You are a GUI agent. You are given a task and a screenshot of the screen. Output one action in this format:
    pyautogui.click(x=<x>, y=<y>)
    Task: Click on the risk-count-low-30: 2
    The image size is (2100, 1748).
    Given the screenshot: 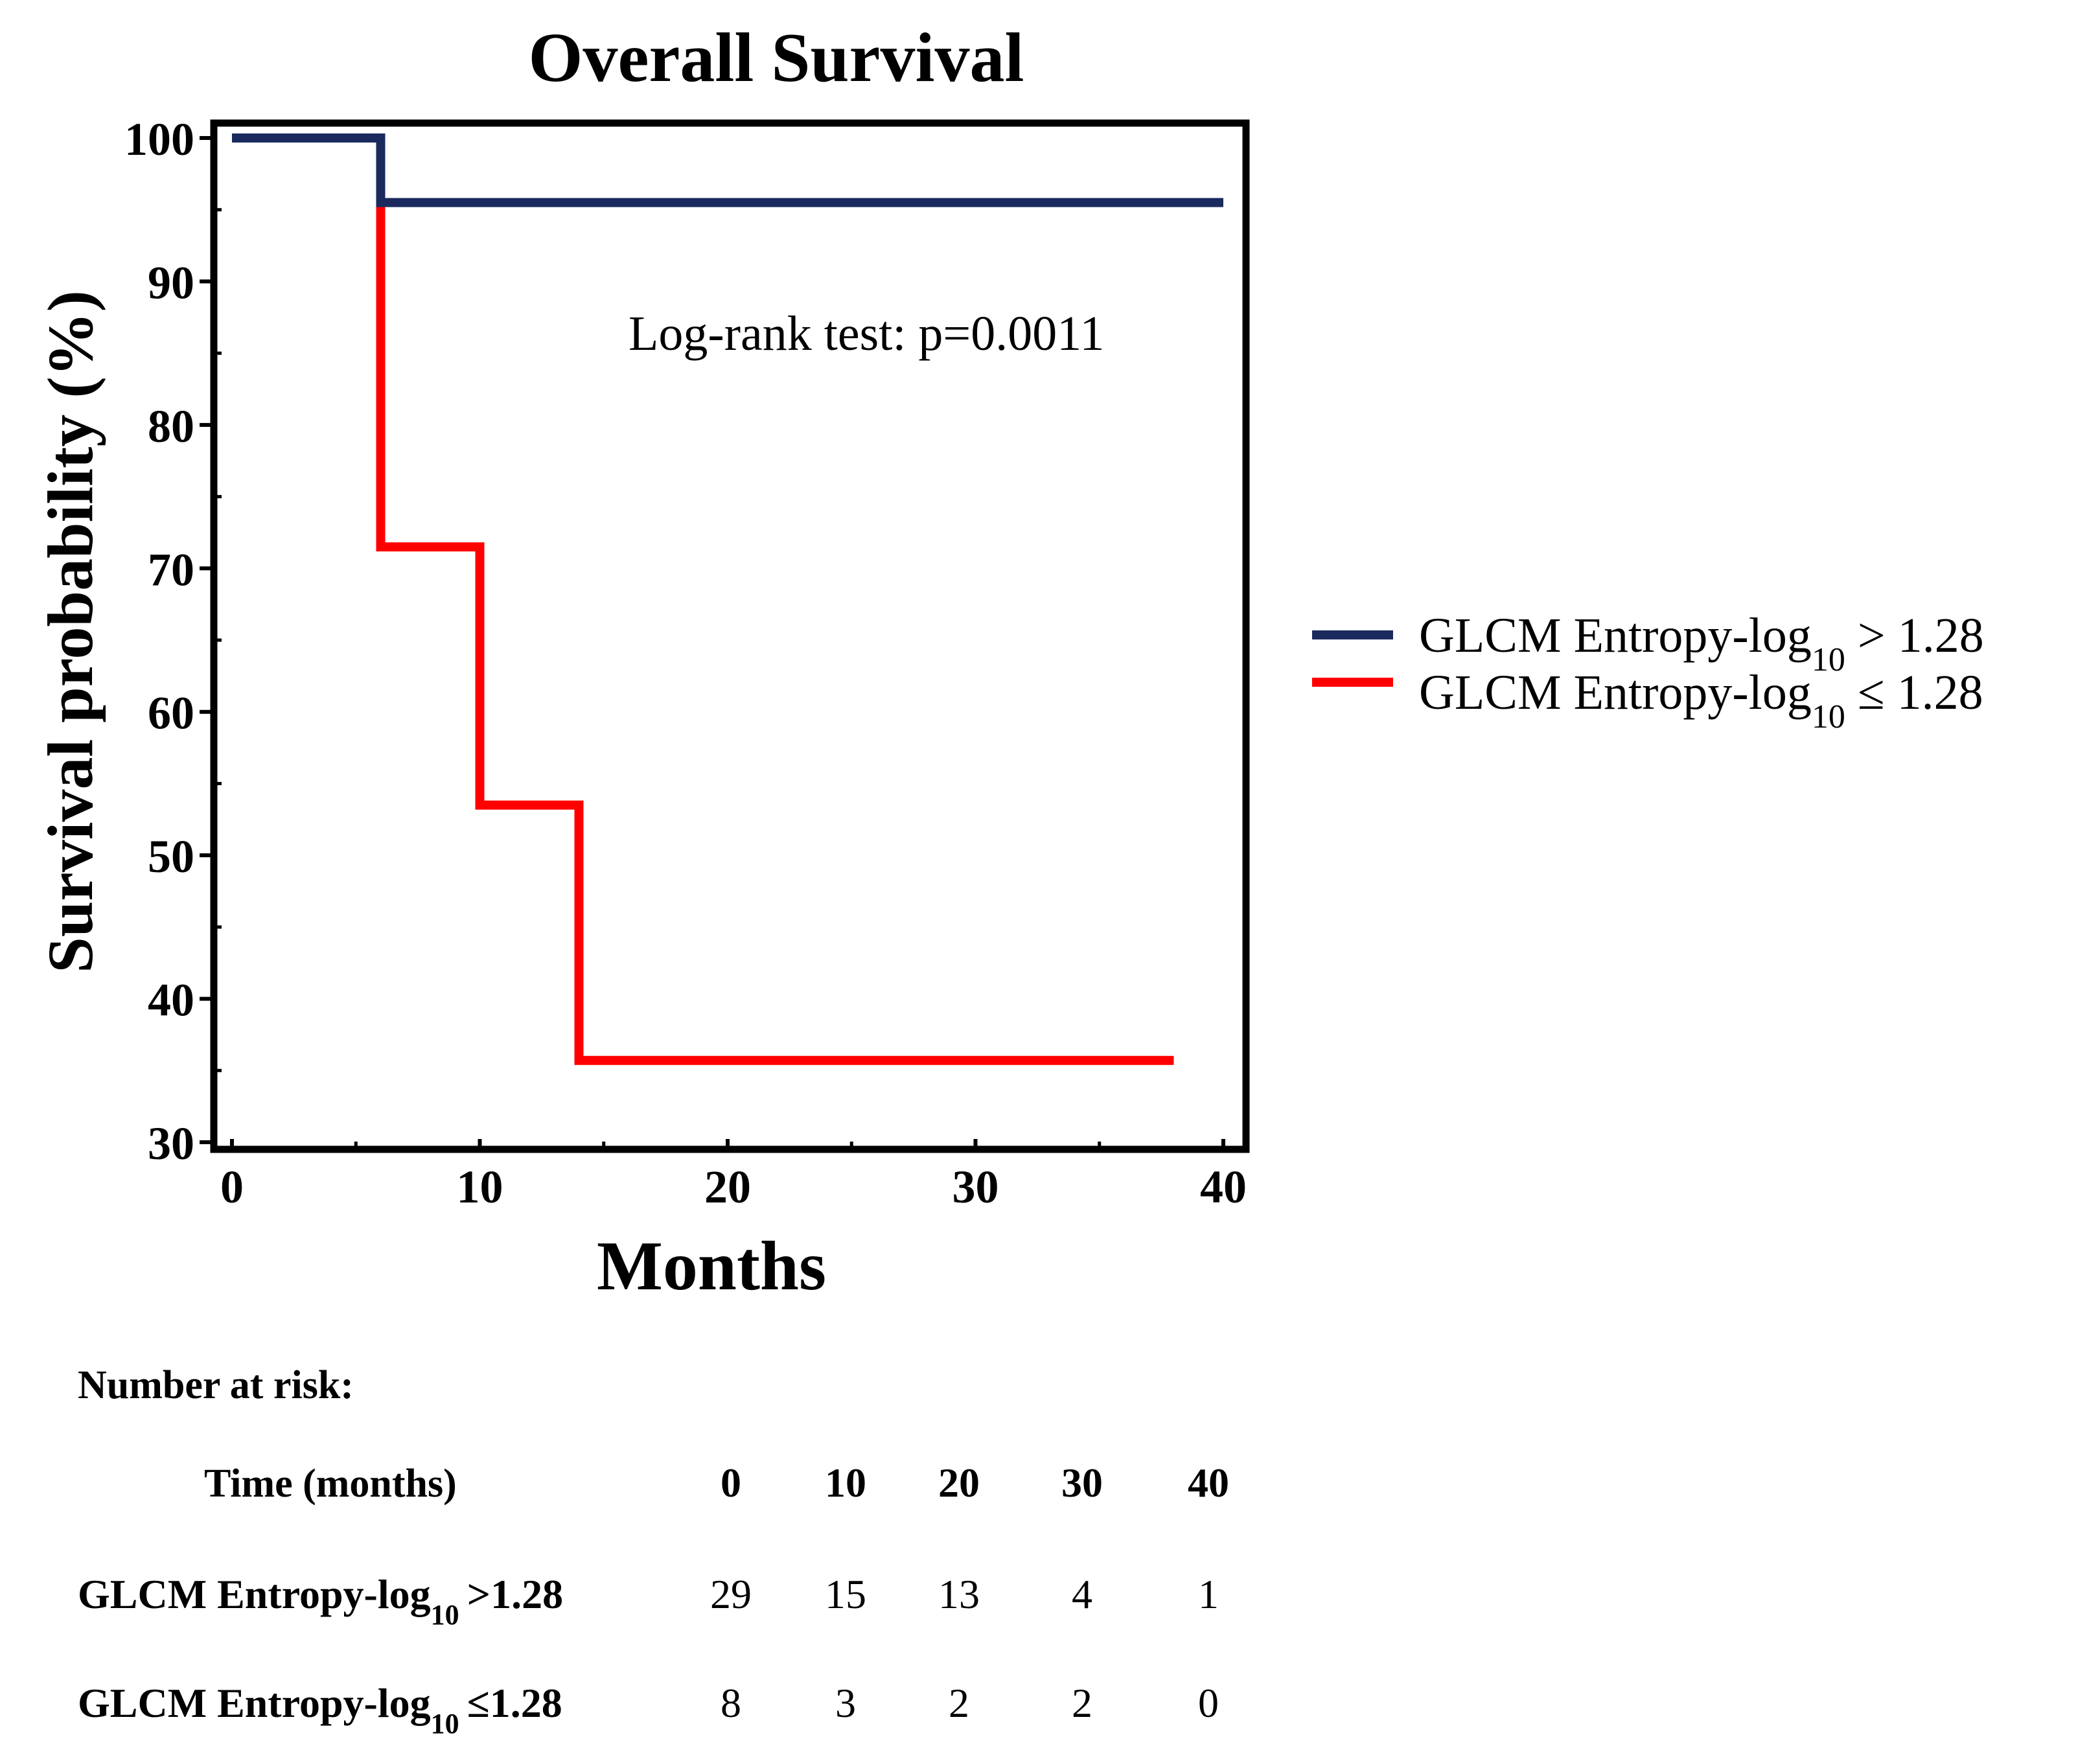 What is the action you would take?
    pyautogui.click(x=1082, y=1703)
    